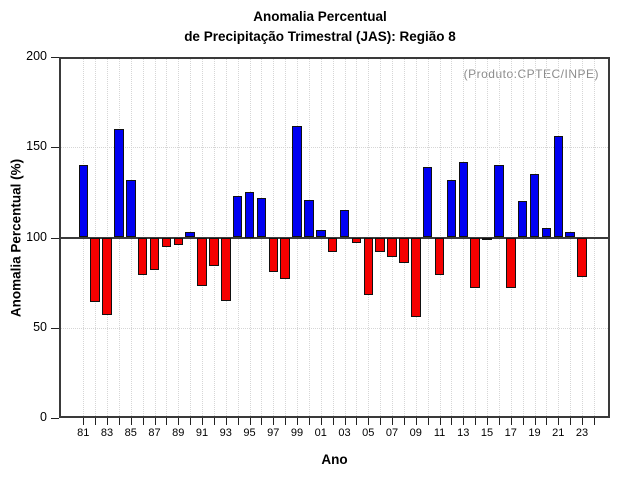 The image size is (640, 500). What do you see at coordinates (297, 433) in the screenshot?
I see `x-tick-label: 99` at bounding box center [297, 433].